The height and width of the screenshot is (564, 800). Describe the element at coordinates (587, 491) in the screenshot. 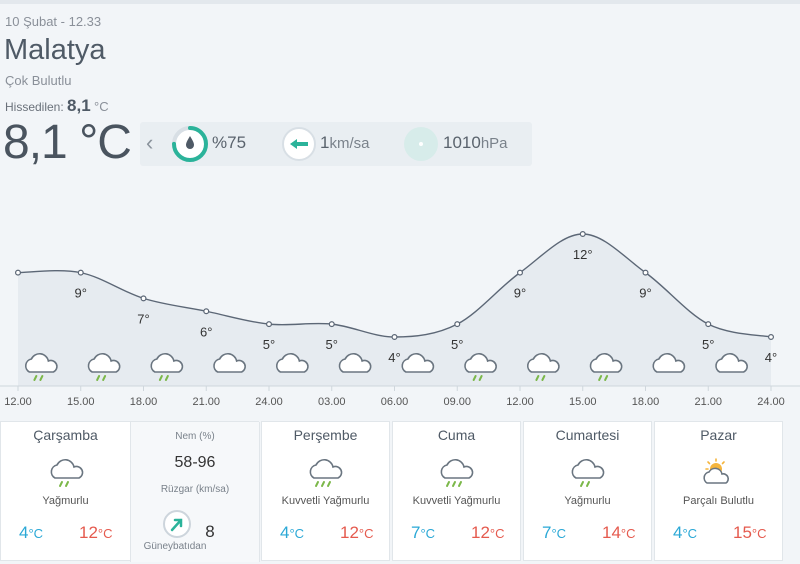

I see `day-card-saturday: Cumartesi Yağmurlu 7°C 14°C` at that location.